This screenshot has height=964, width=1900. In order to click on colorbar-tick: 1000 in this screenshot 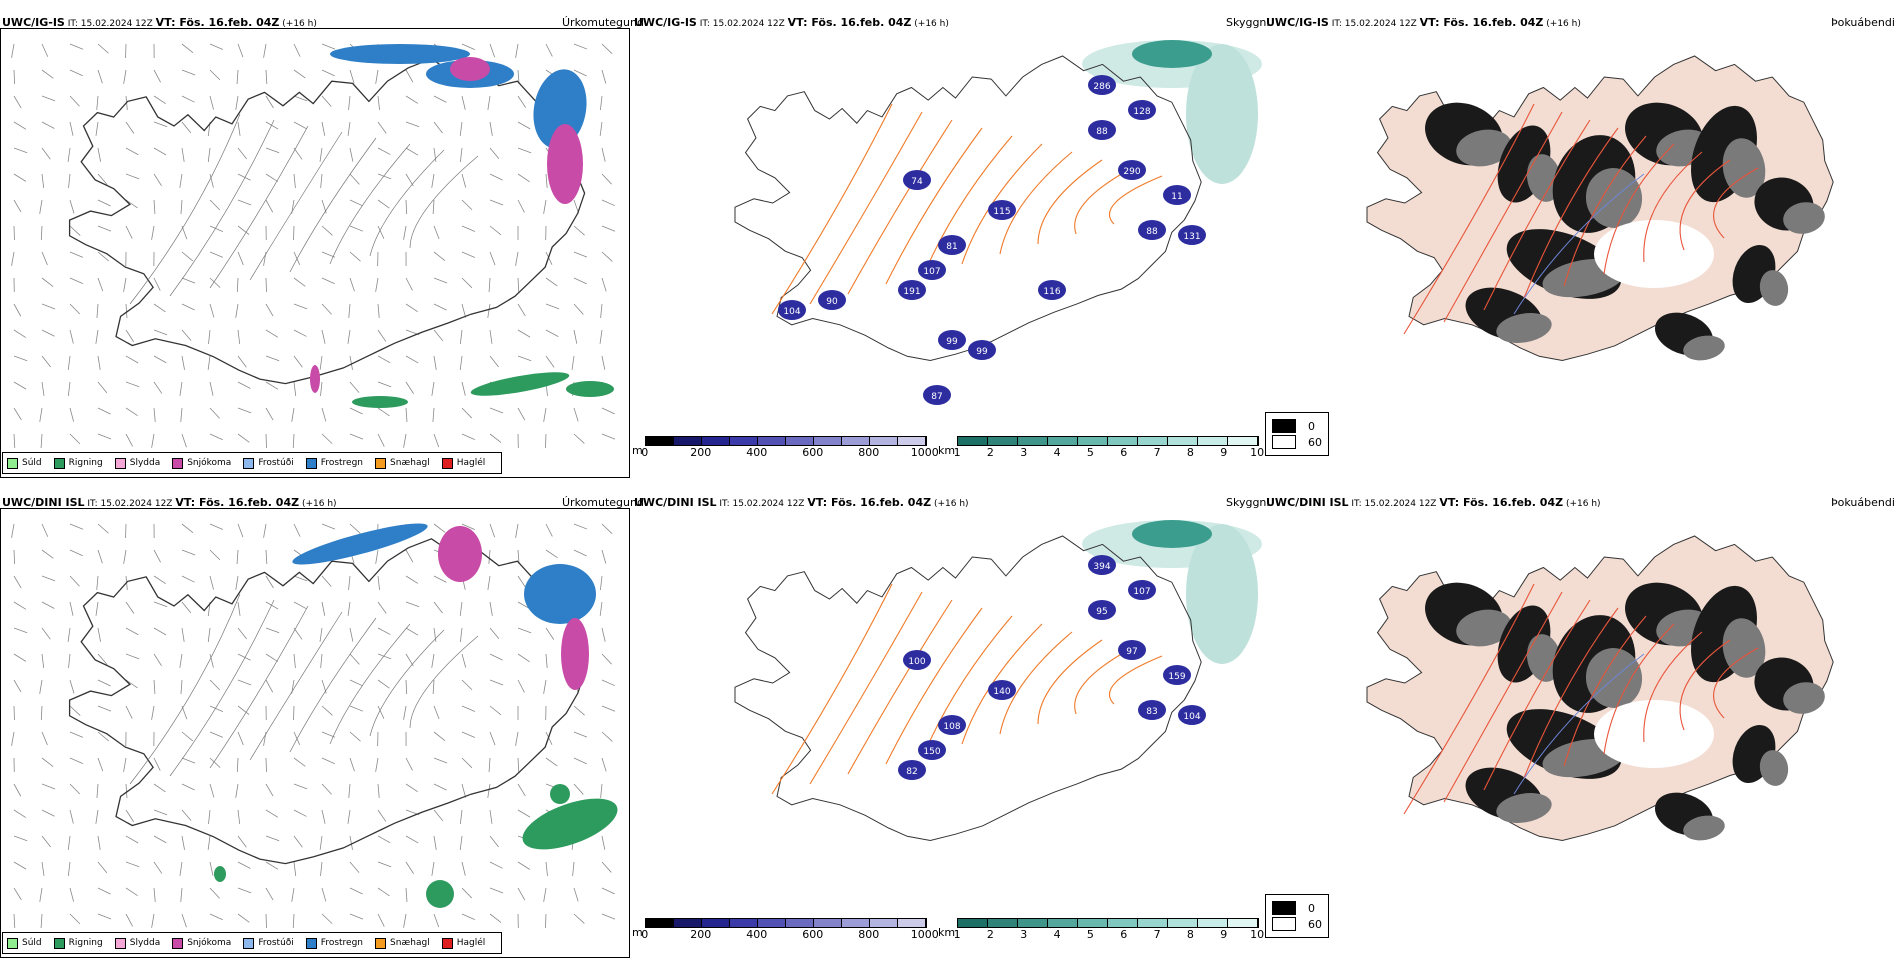, I will do `click(925, 452)`.